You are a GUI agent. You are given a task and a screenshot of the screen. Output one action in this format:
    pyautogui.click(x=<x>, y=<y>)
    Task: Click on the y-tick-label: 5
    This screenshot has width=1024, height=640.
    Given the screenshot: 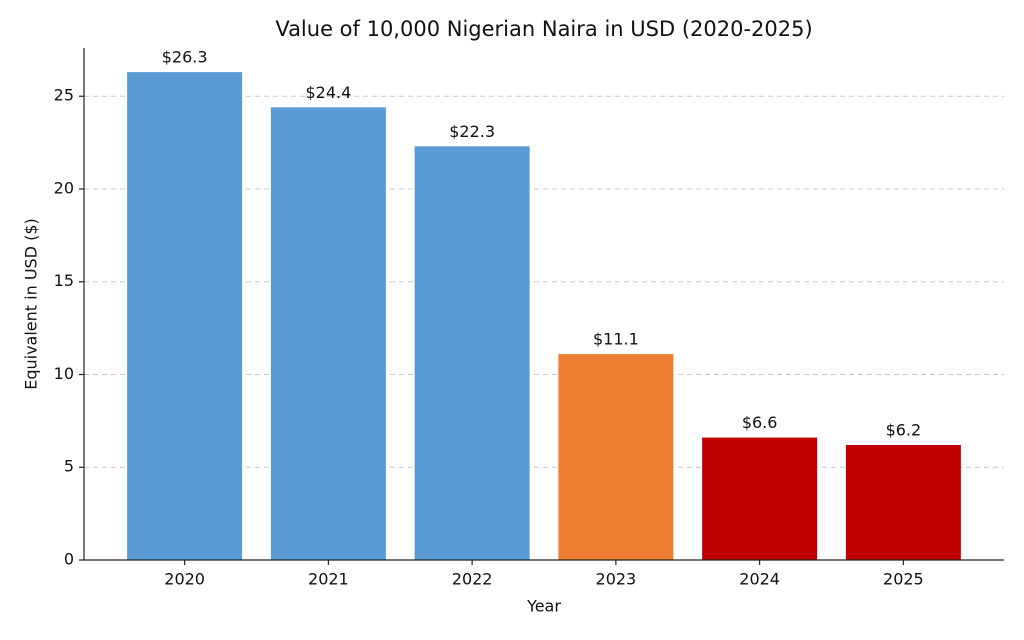 What is the action you would take?
    pyautogui.click(x=69, y=466)
    